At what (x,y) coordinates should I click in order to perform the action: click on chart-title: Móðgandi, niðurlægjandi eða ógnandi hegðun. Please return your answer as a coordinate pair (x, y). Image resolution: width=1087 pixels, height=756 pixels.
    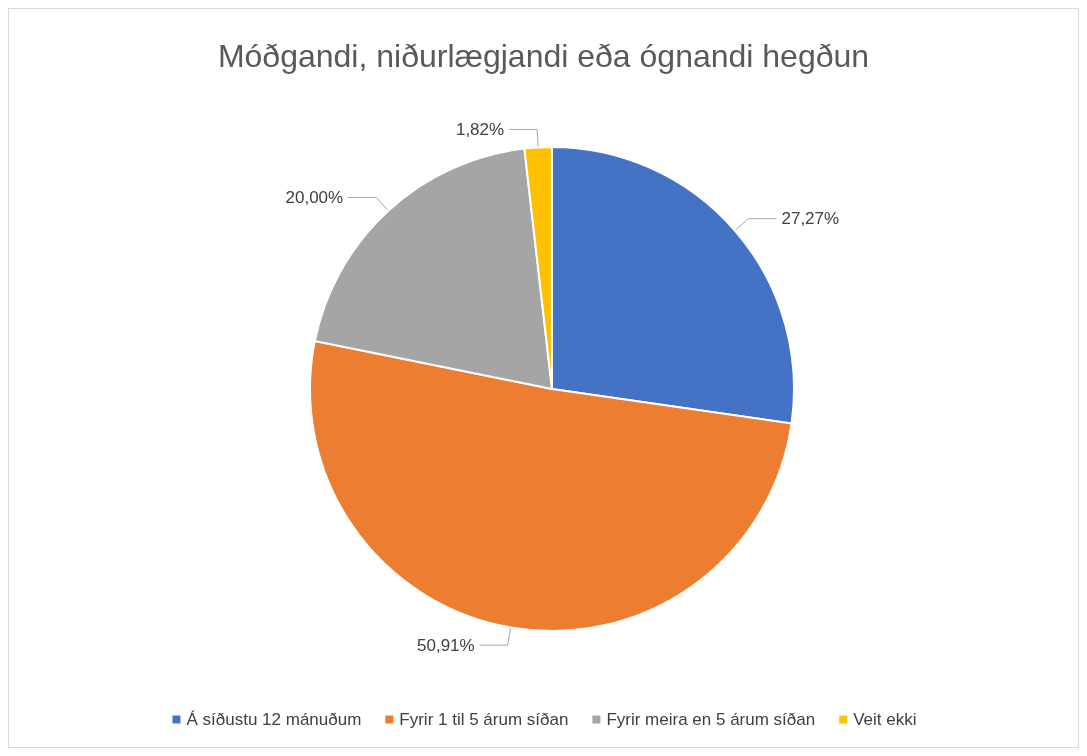
    Looking at the image, I should click on (543, 56).